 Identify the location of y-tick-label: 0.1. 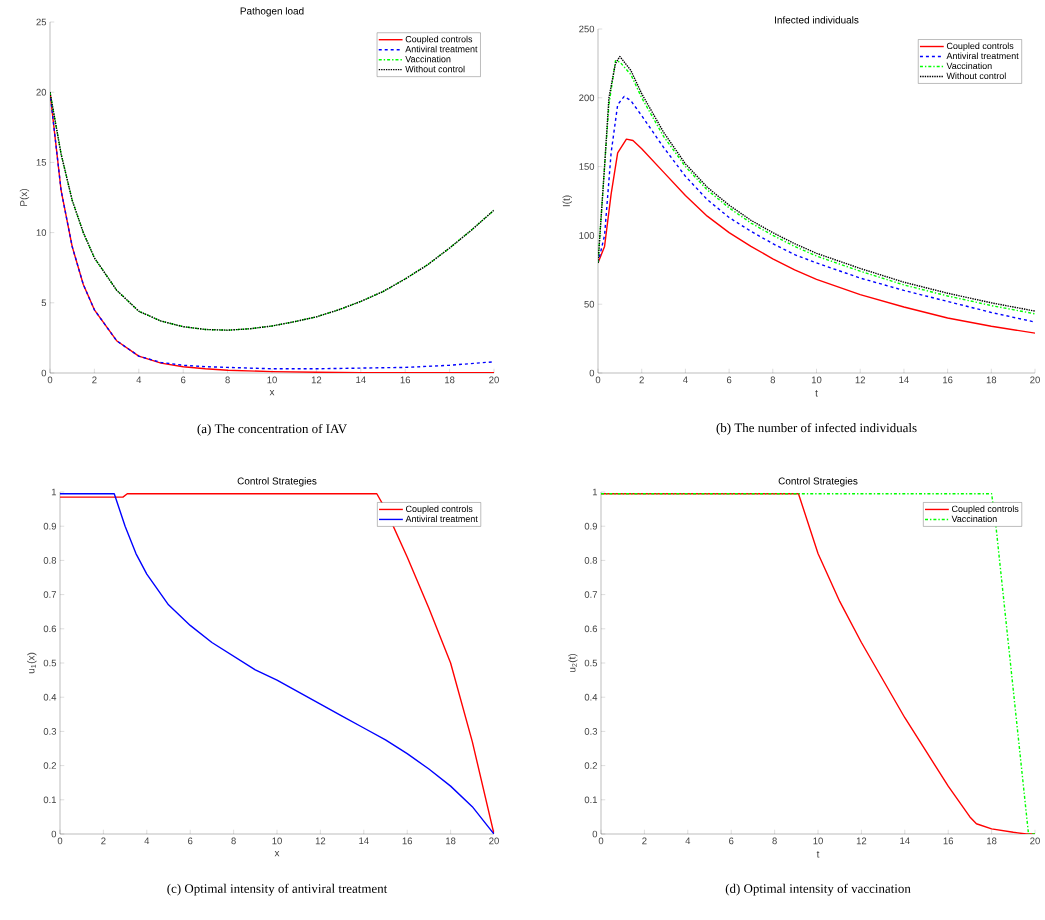
(50, 800).